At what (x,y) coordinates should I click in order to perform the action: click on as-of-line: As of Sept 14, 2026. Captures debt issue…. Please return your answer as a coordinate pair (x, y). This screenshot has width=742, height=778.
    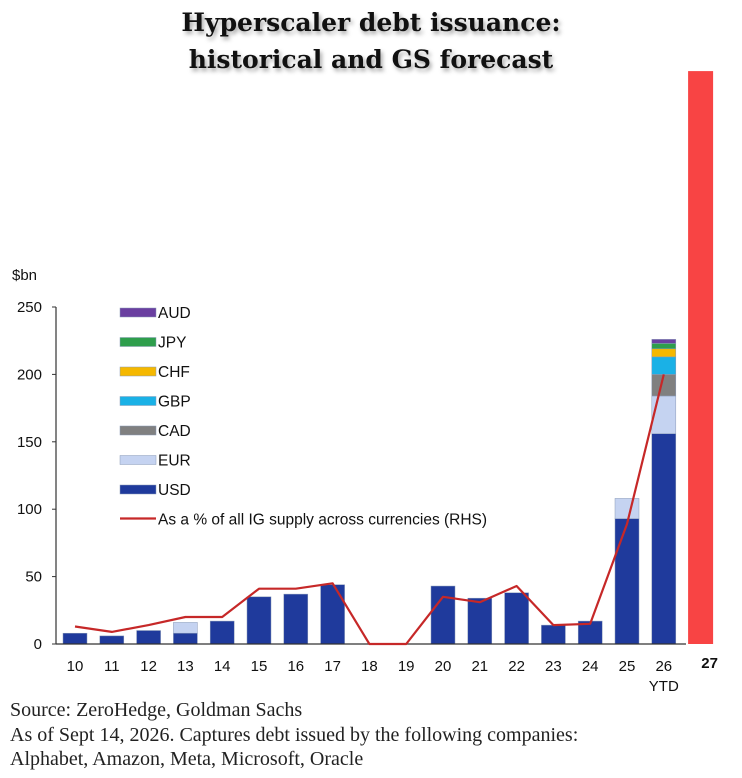
    Looking at the image, I should click on (294, 734).